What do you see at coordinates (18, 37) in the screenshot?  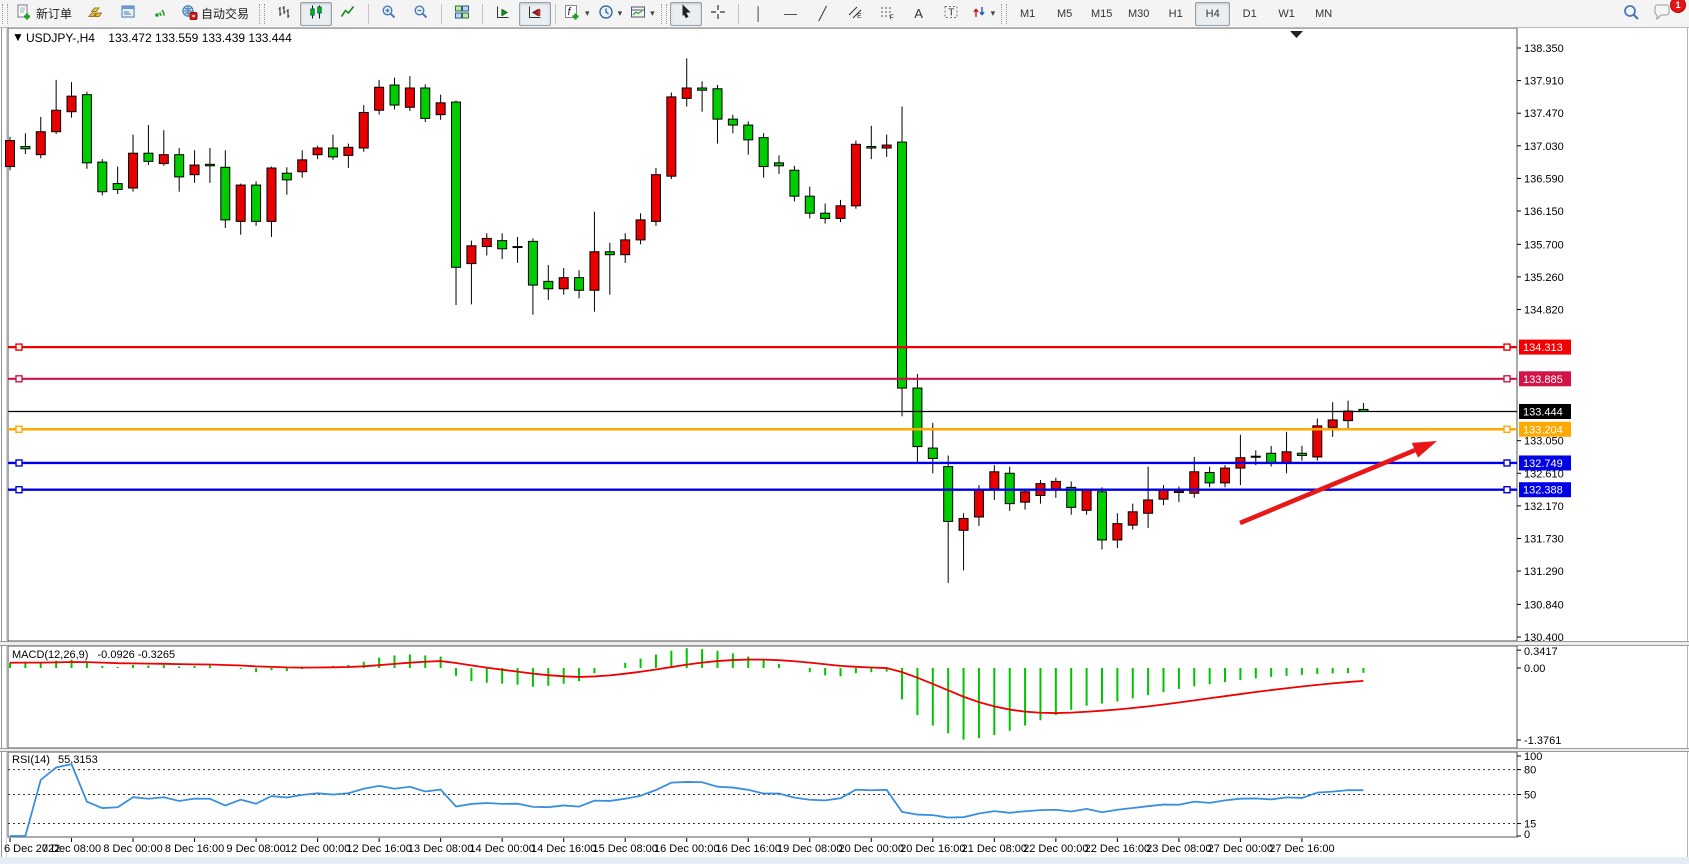 I see `symbol-dropdown-icon: ▼` at bounding box center [18, 37].